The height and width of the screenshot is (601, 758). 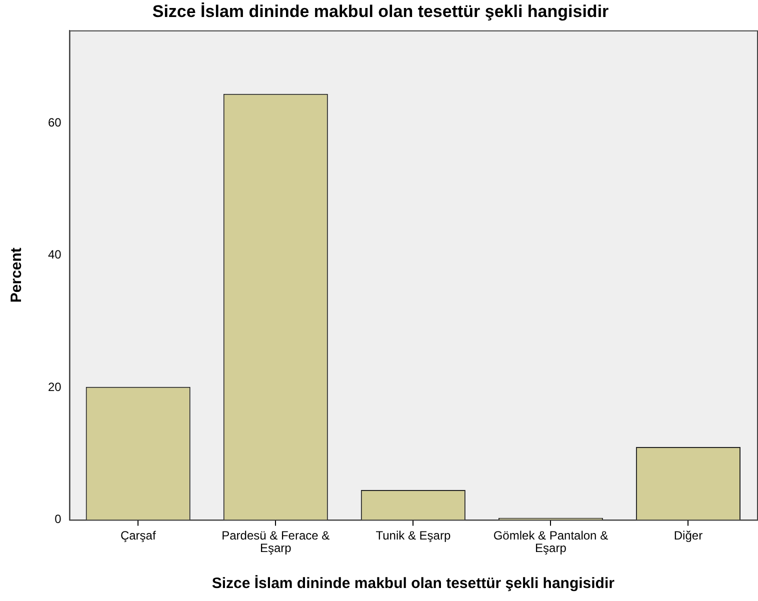 I want to click on x-tick-label: Tunik & Eşarp, so click(x=413, y=535).